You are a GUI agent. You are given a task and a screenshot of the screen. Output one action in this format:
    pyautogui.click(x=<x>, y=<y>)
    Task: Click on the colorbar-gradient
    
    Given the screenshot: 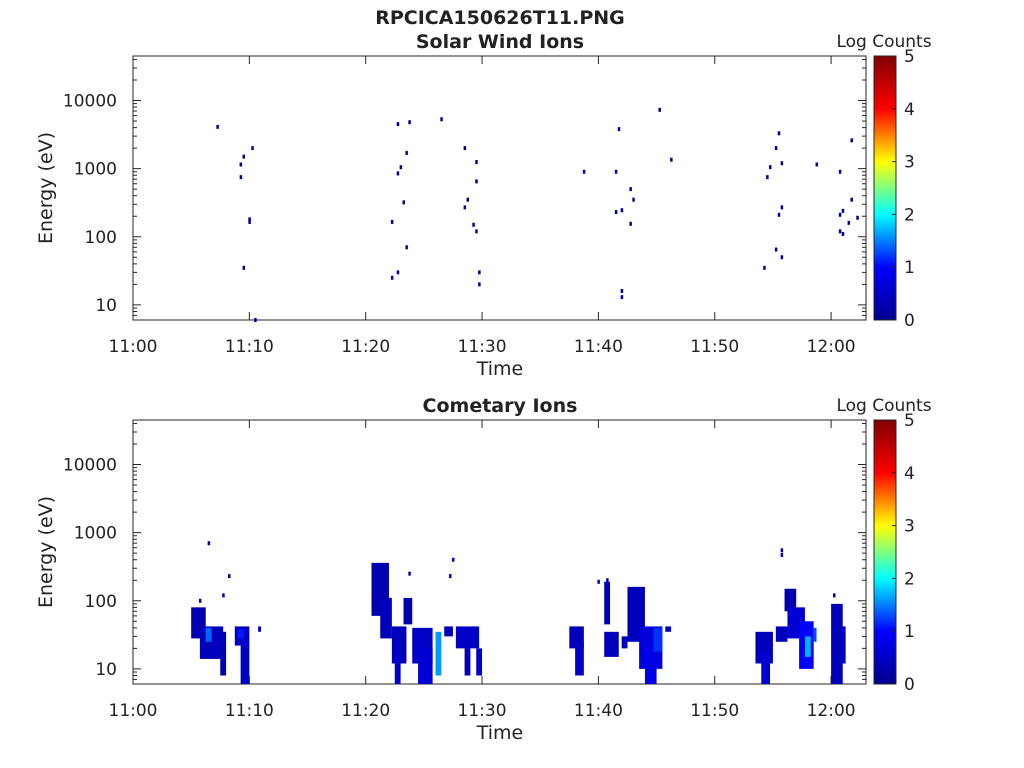 What is the action you would take?
    pyautogui.click(x=885, y=188)
    